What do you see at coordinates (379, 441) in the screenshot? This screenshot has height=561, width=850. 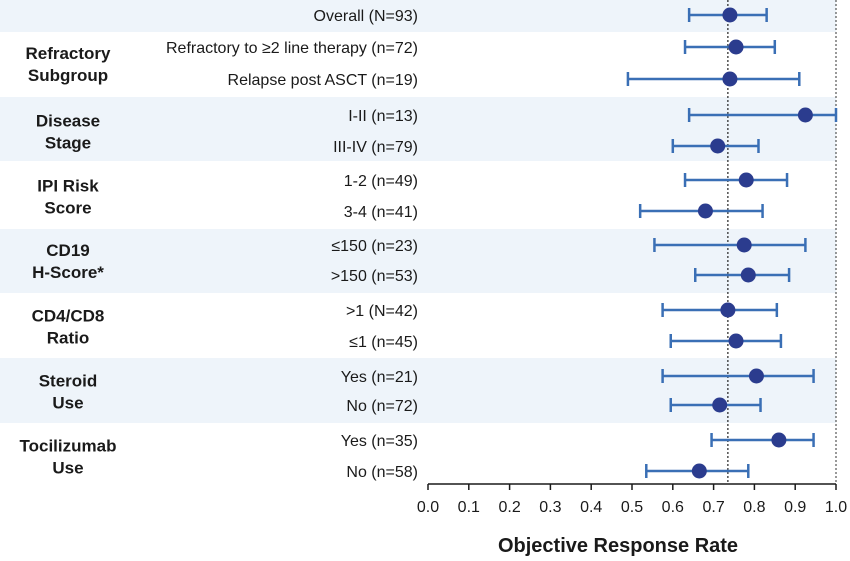 I see `row-label: Yes (n=35)` at bounding box center [379, 441].